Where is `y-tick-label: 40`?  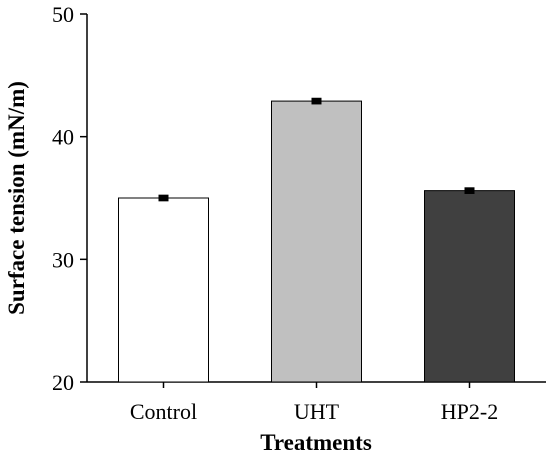 y-tick-label: 40 is located at coordinates (63, 137).